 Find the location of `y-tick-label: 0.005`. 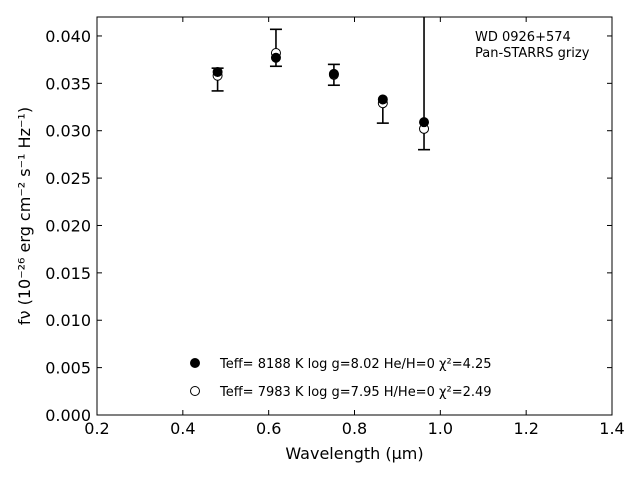

y-tick-label: 0.005 is located at coordinates (68, 368).